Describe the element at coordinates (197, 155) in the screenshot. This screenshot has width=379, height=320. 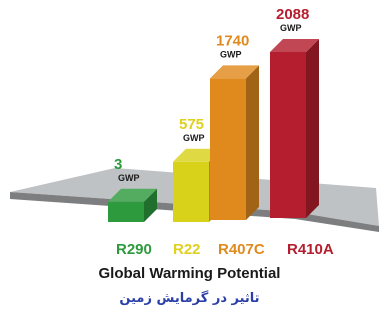
I see `bar-top-r22` at that location.